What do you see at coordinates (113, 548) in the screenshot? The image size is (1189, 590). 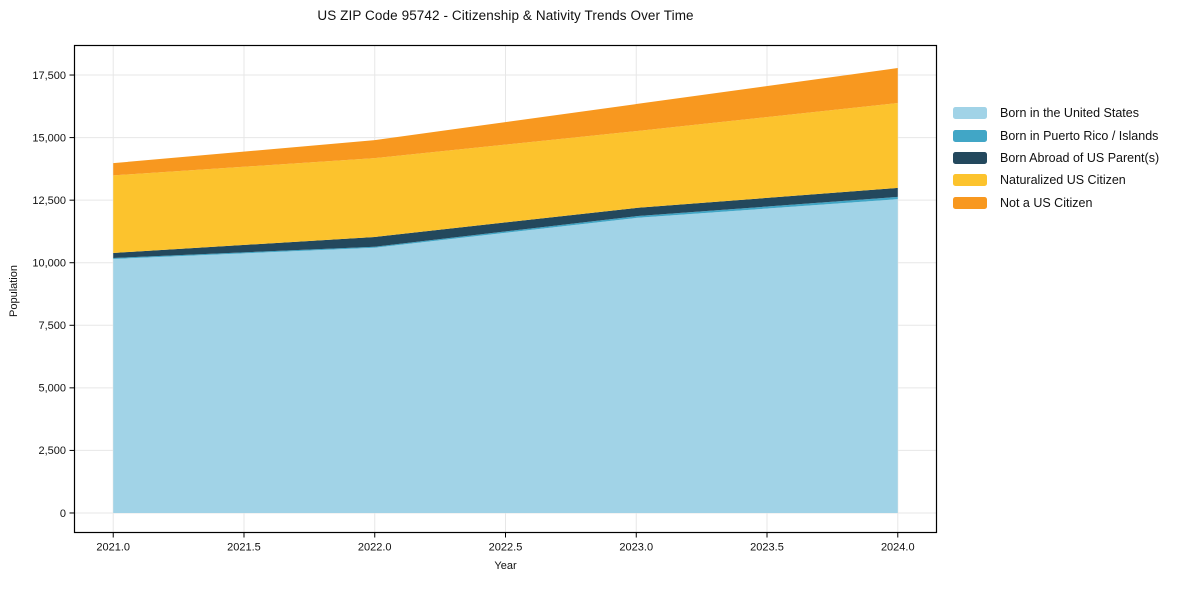 I see `x-tick-label: 2021.0` at bounding box center [113, 548].